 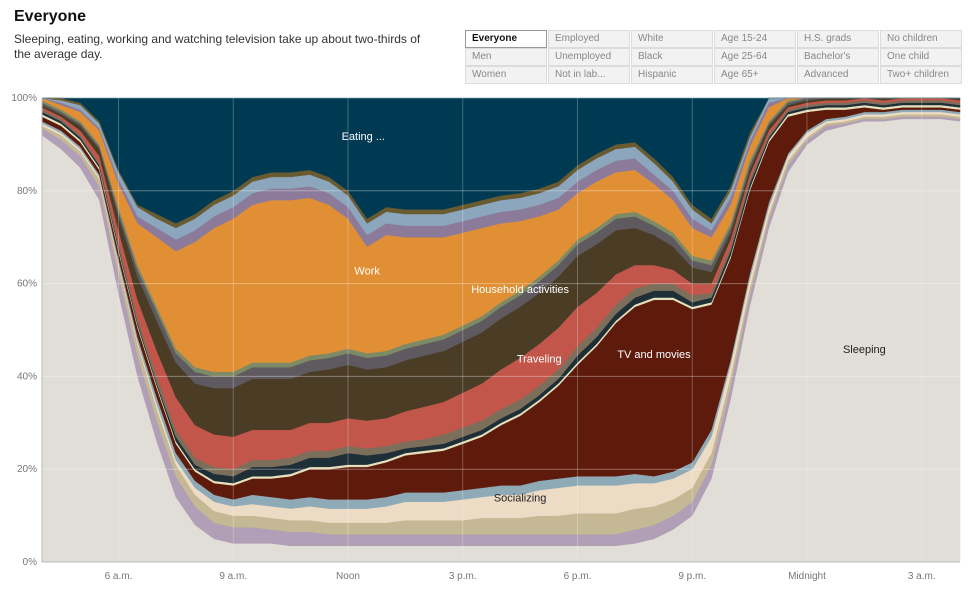 What do you see at coordinates (539, 359) in the screenshot?
I see `layer-label-traveling: Traveling` at bounding box center [539, 359].